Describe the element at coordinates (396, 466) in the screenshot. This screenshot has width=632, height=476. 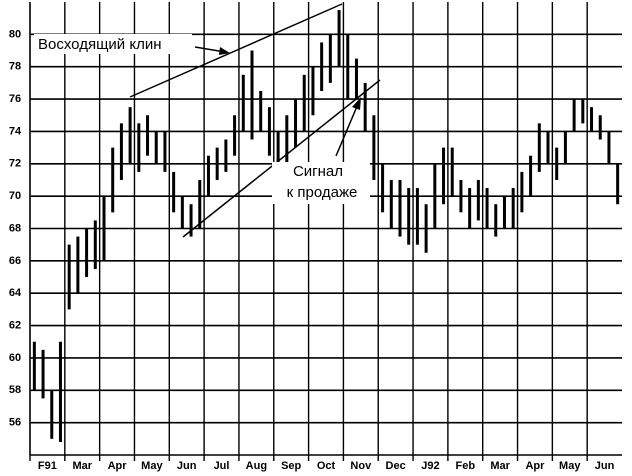
I see `x-tick-label: Dec` at that location.